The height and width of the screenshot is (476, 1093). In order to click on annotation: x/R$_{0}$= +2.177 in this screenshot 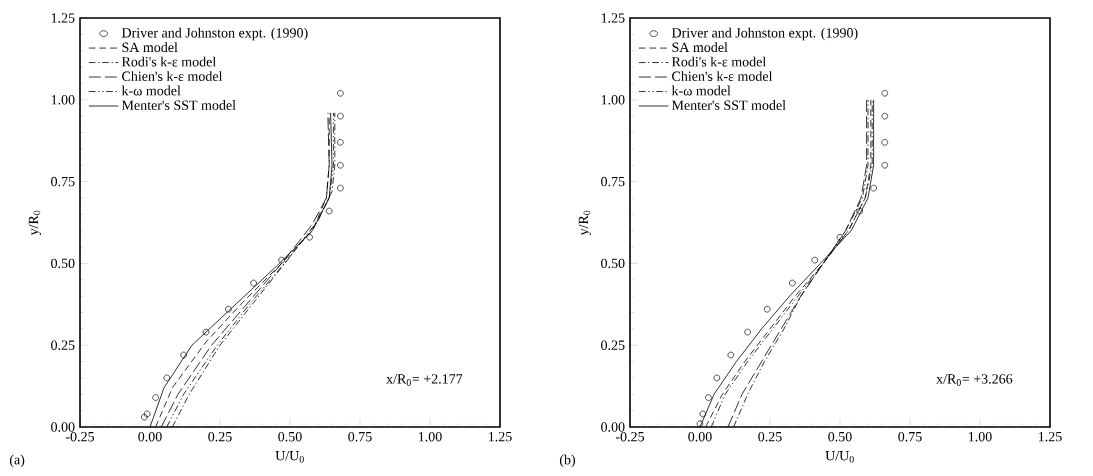, I will do `click(424, 380)`.